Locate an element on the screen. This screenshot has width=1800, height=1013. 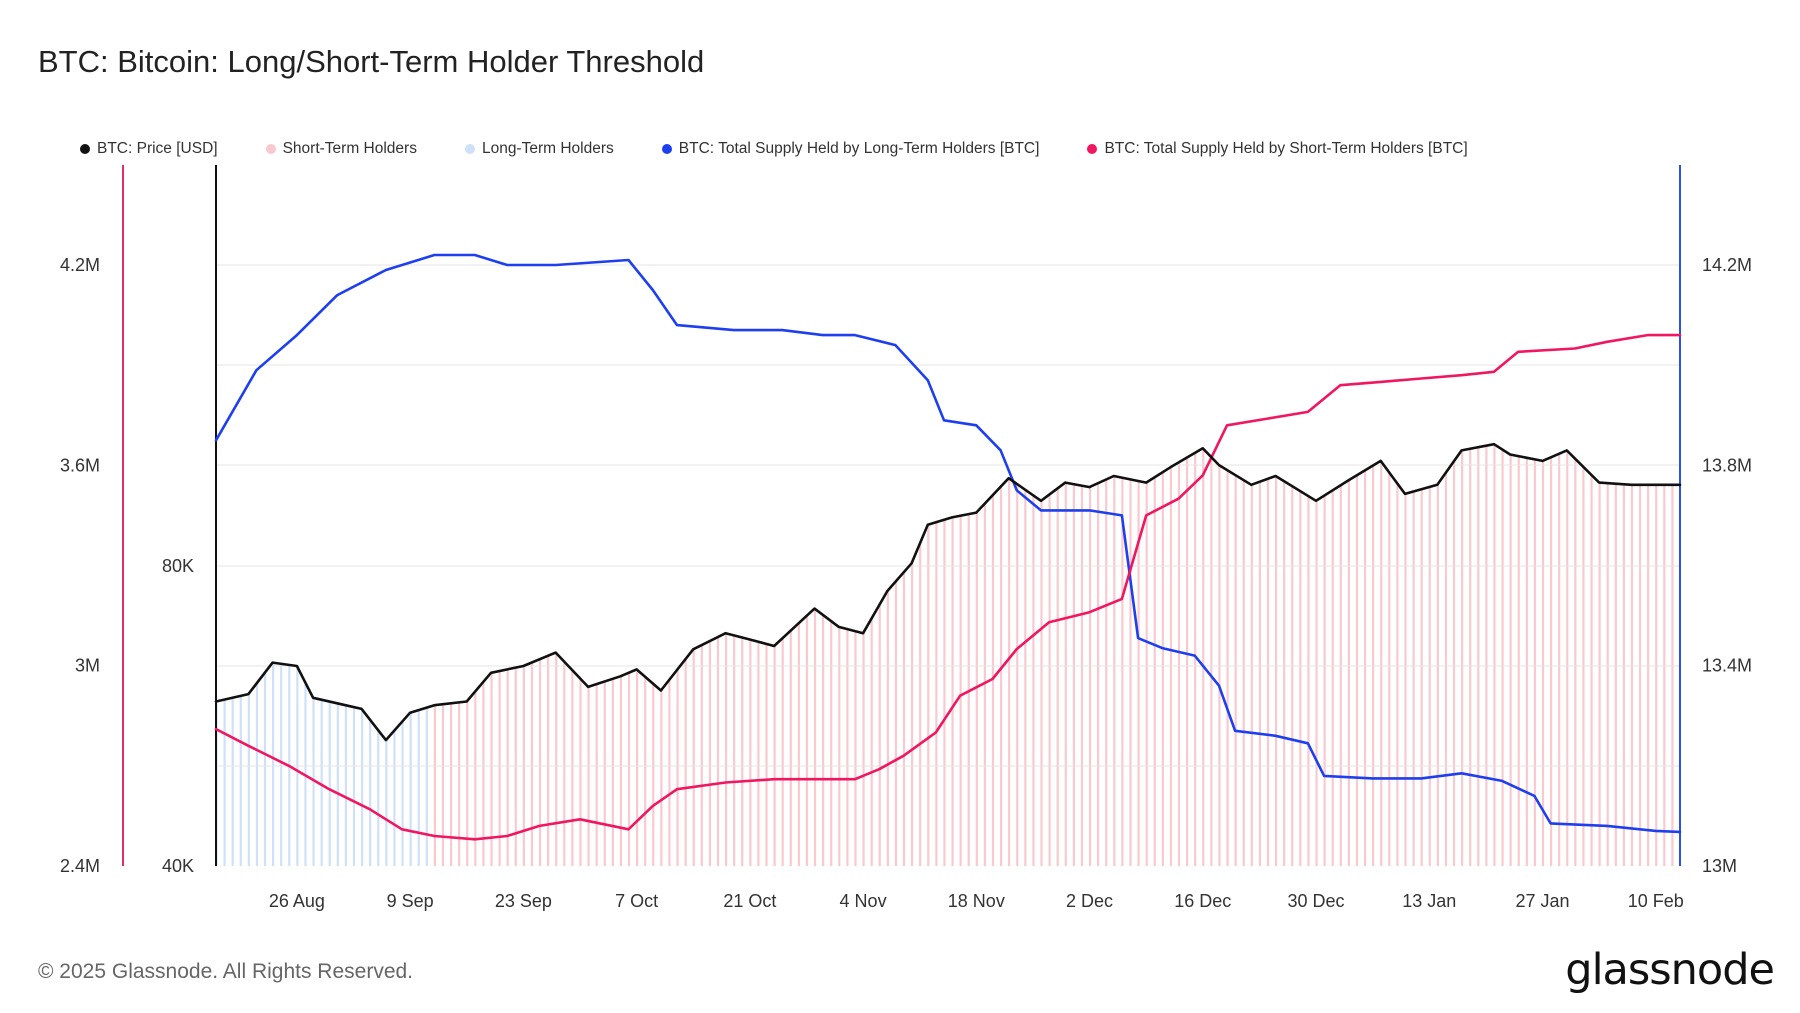
x-axis-tick-label: 30 Dec is located at coordinates (1315, 901).